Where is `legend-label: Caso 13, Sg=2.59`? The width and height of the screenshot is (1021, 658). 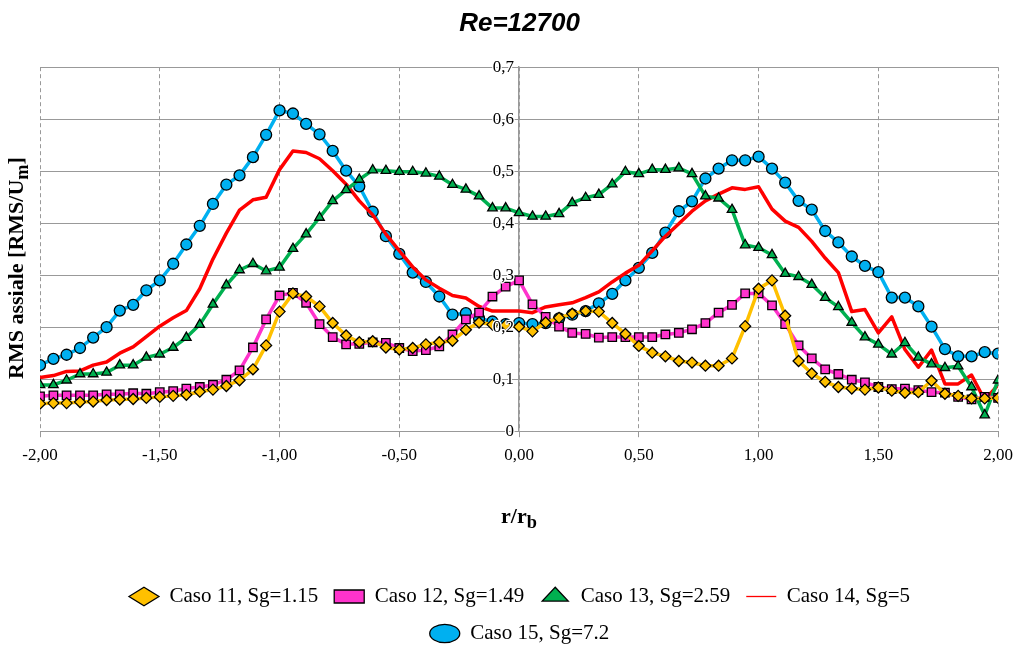
legend-label: Caso 13, Sg=2.59 is located at coordinates (655, 595).